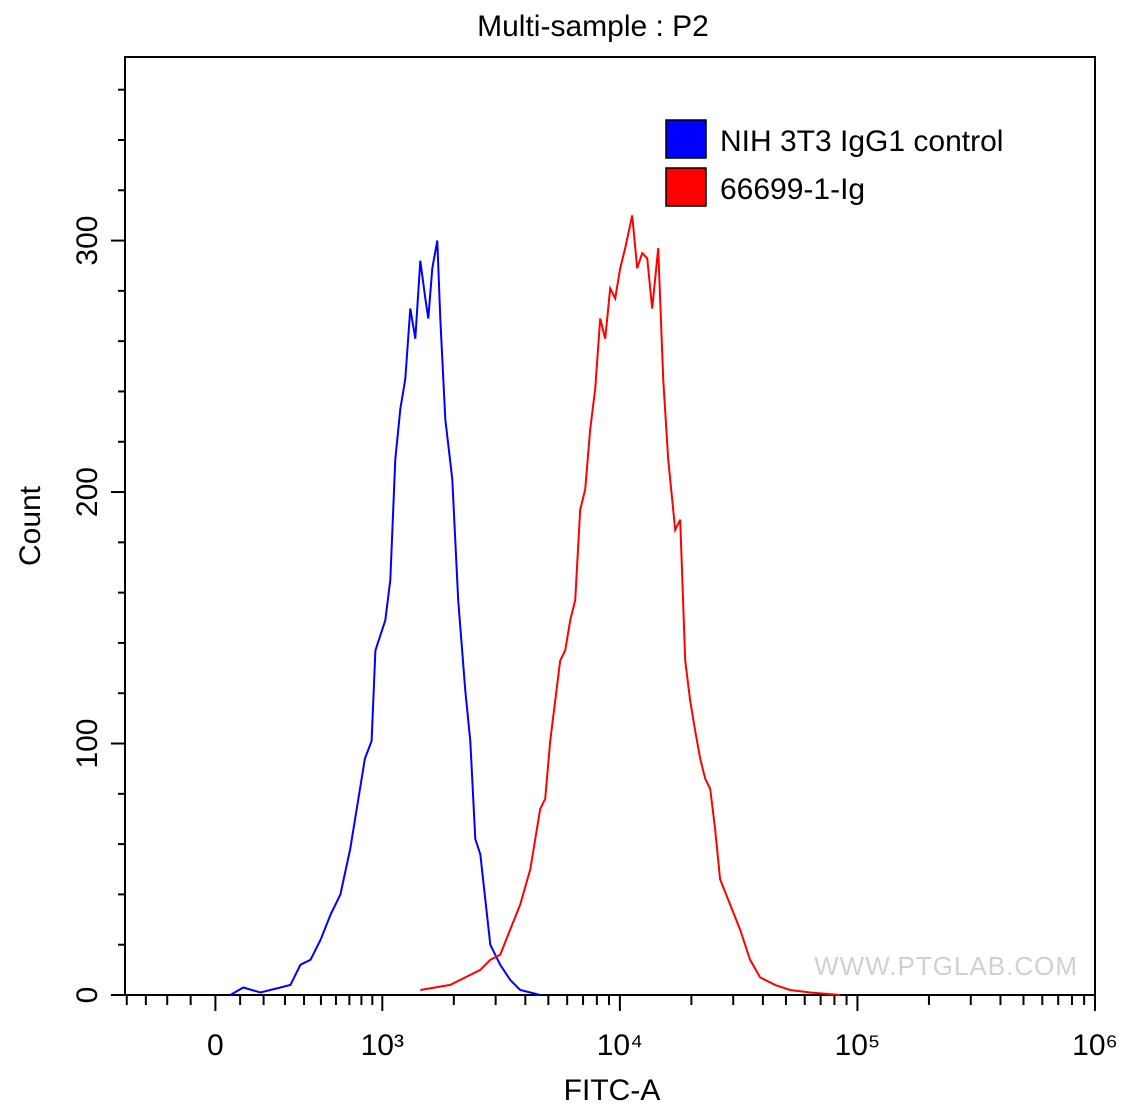 This screenshot has width=1143, height=1112. I want to click on y-tick-label: 100, so click(87, 743).